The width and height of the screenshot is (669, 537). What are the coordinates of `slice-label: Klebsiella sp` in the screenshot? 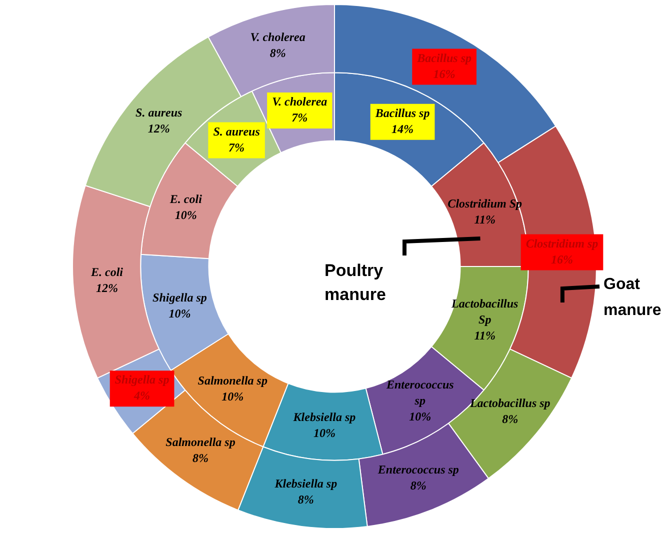 It's located at (306, 483).